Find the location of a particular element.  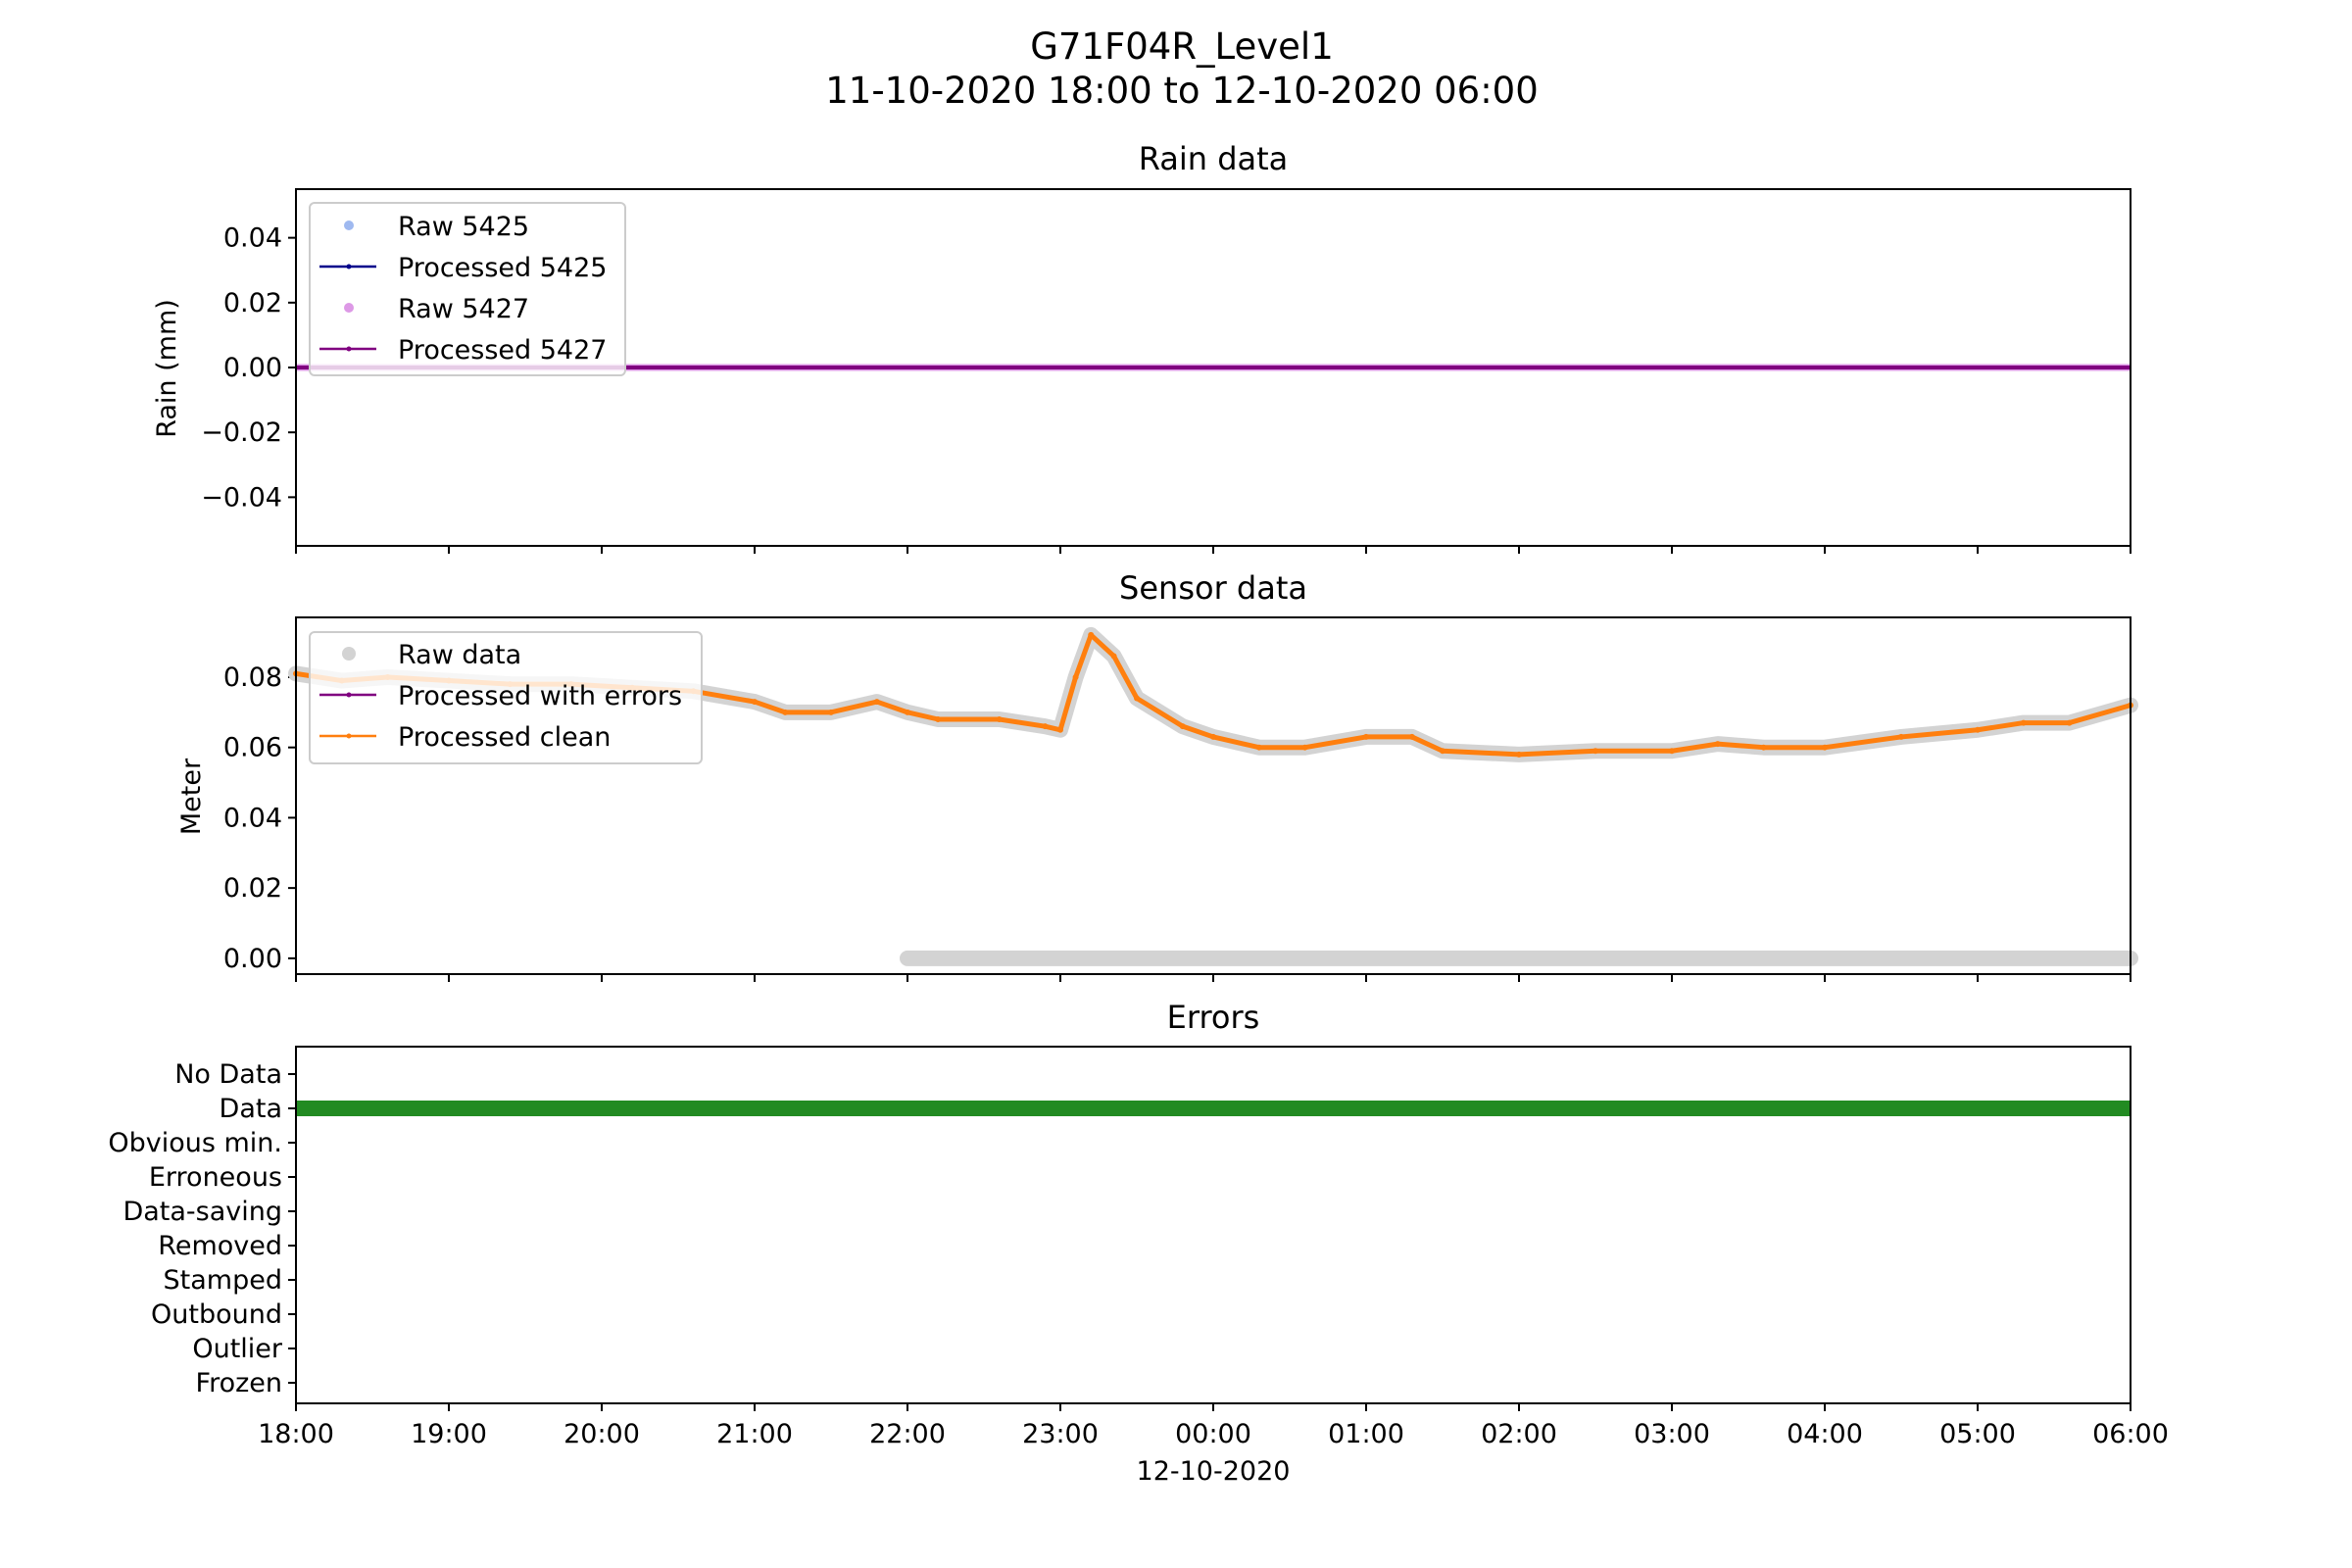

x-tick-label: 23:00 is located at coordinates (1060, 1434).